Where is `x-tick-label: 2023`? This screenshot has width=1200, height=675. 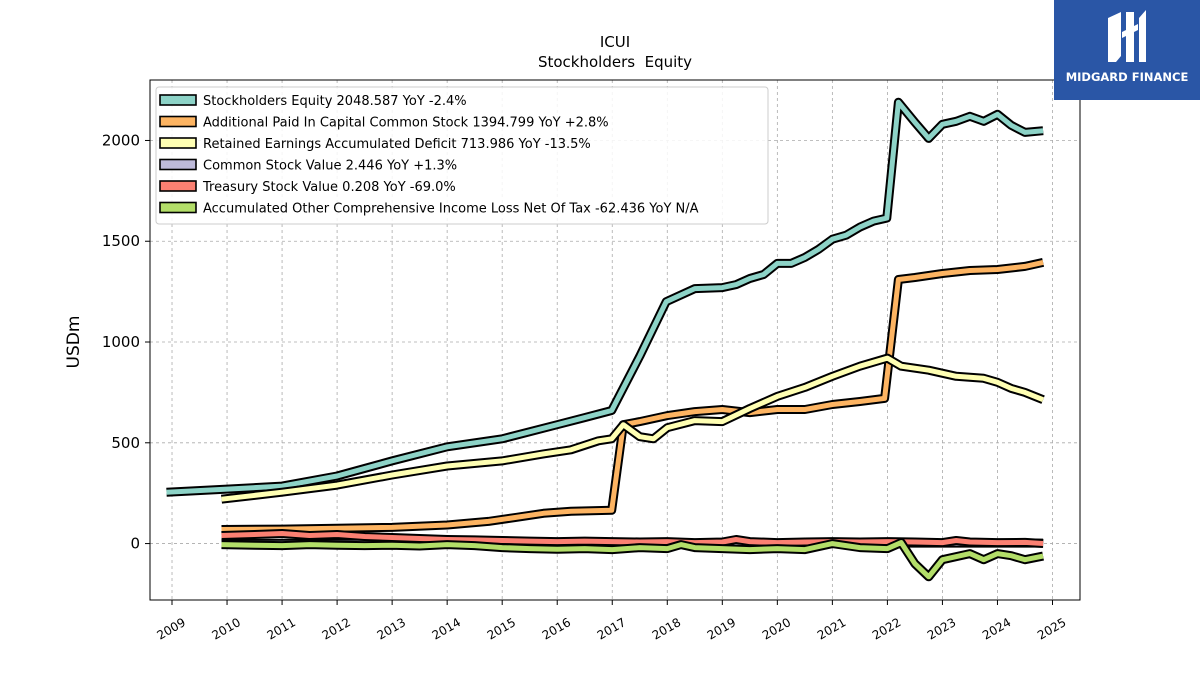 x-tick-label: 2023 is located at coordinates (941, 628).